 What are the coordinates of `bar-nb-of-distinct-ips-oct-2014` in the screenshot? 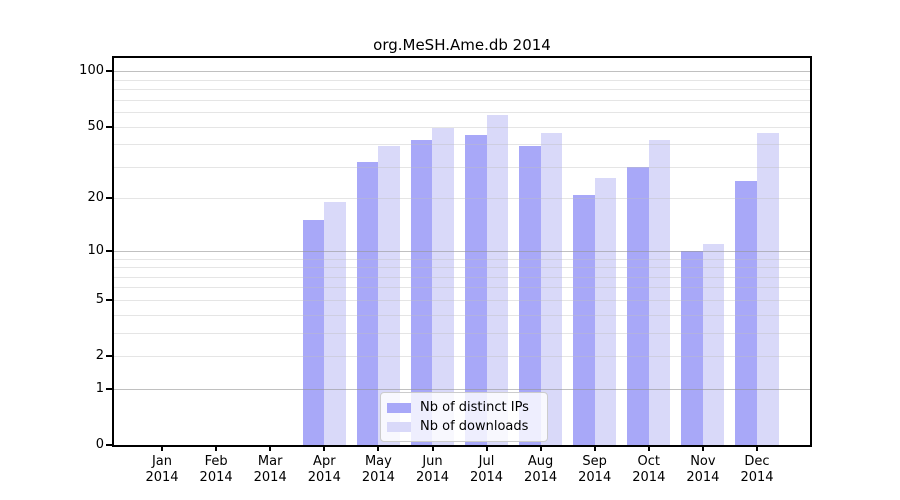 It's located at (638, 305).